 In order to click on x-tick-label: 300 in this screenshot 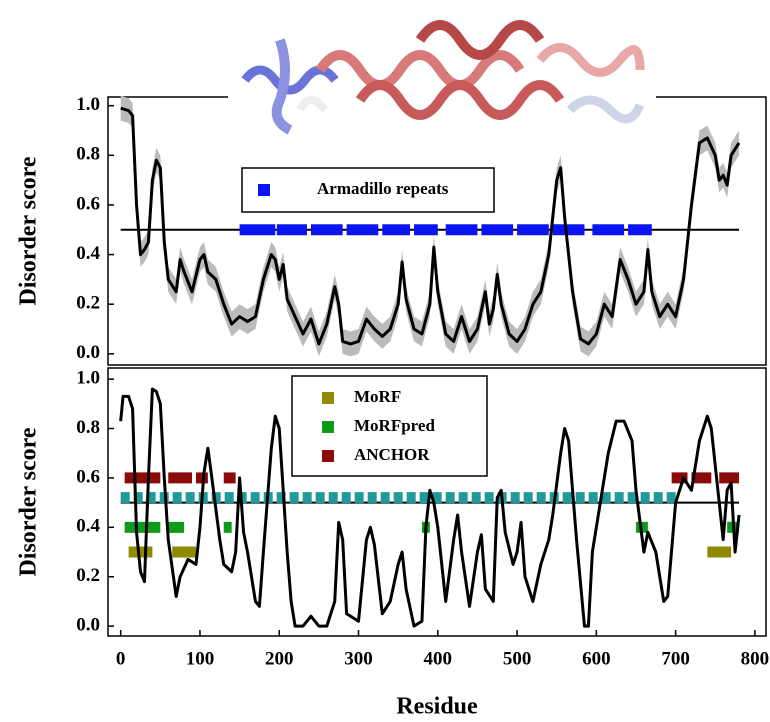, I will do `click(358, 658)`.